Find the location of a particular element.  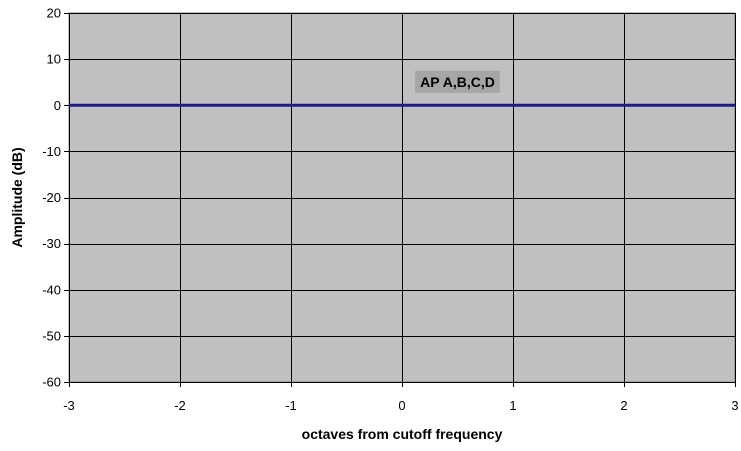

y-tick-label: -10 is located at coordinates (51, 151).